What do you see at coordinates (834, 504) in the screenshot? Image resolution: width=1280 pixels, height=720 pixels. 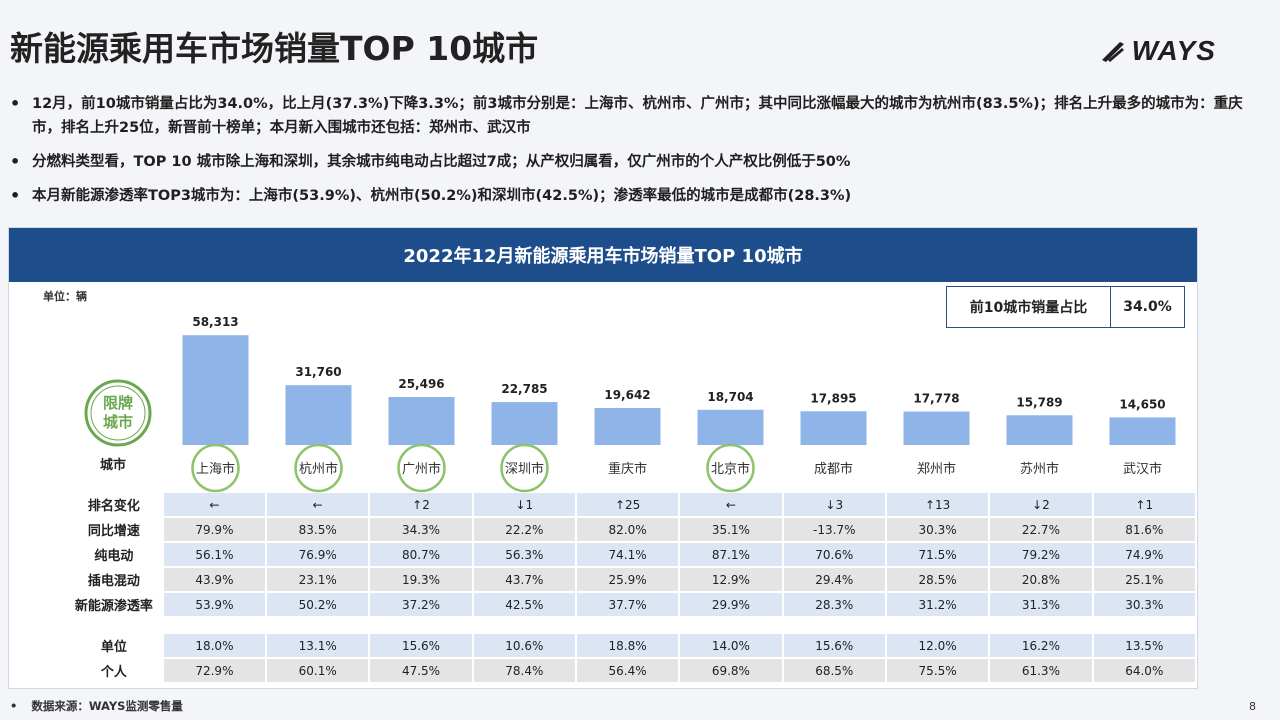 I see `table-cell: ↓3` at bounding box center [834, 504].